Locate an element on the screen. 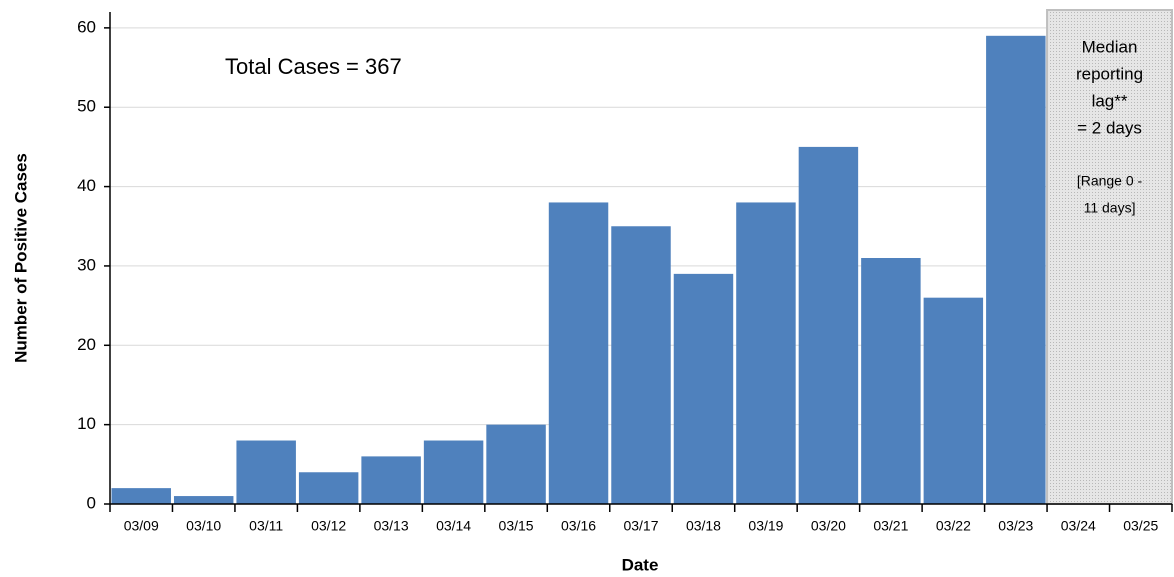 Image resolution: width=1174 pixels, height=577 pixels. total-annotation: Total Cases = 367 is located at coordinates (313, 66).